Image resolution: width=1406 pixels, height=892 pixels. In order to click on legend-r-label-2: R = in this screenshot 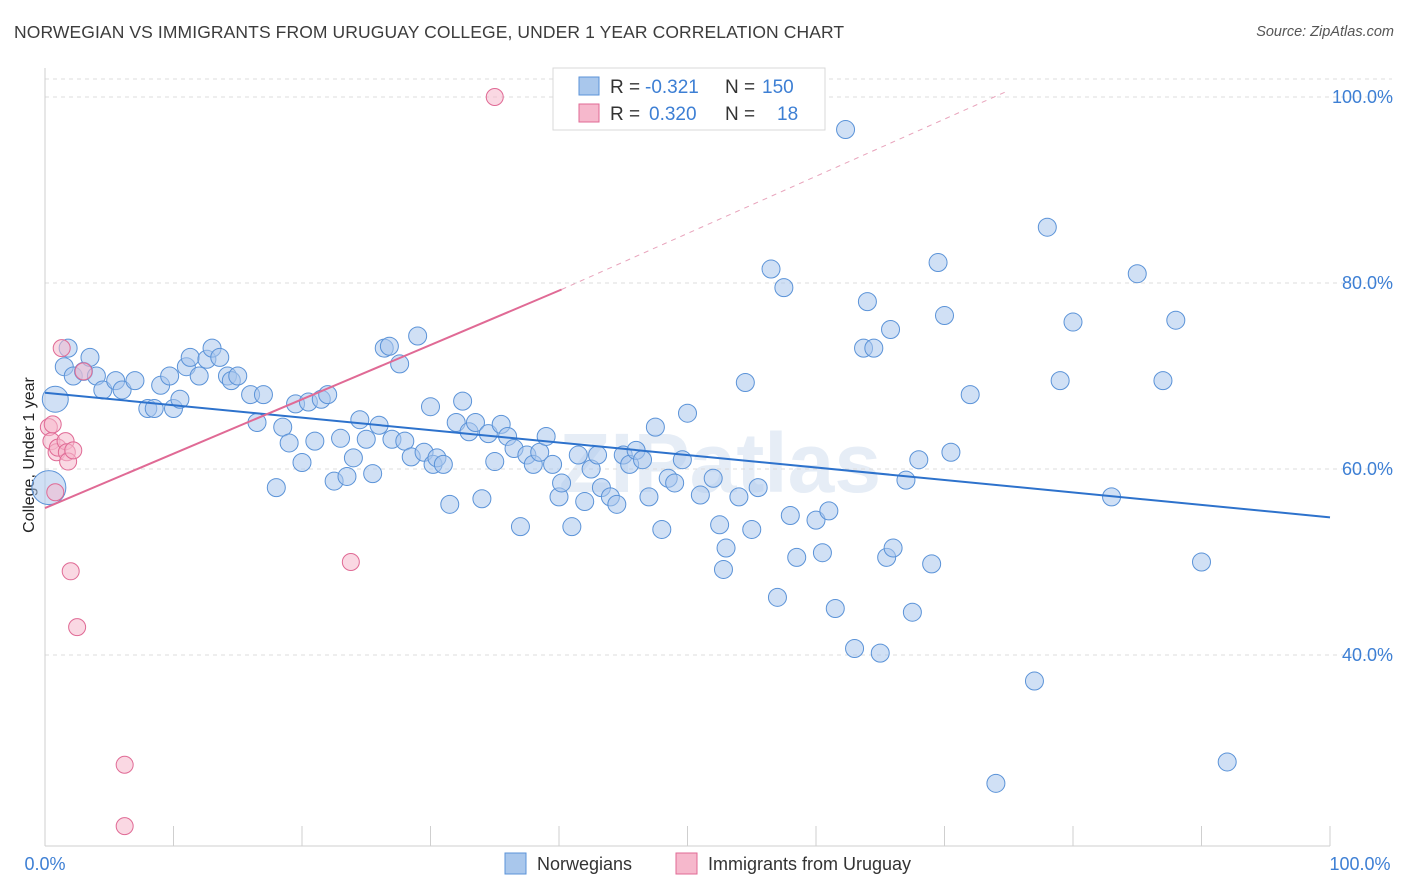, I will do `click(625, 114)`.